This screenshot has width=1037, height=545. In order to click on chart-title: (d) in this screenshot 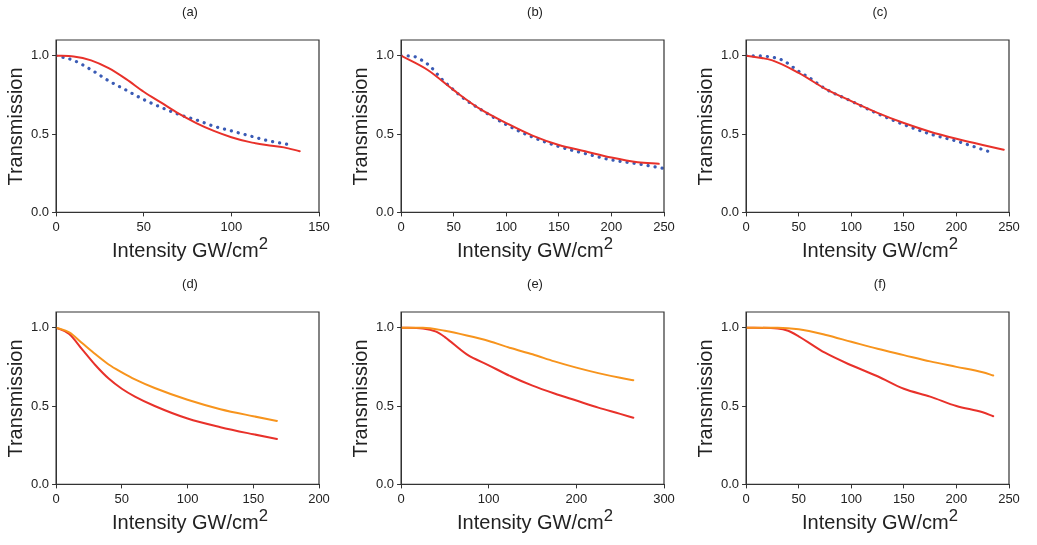, I will do `click(190, 283)`.